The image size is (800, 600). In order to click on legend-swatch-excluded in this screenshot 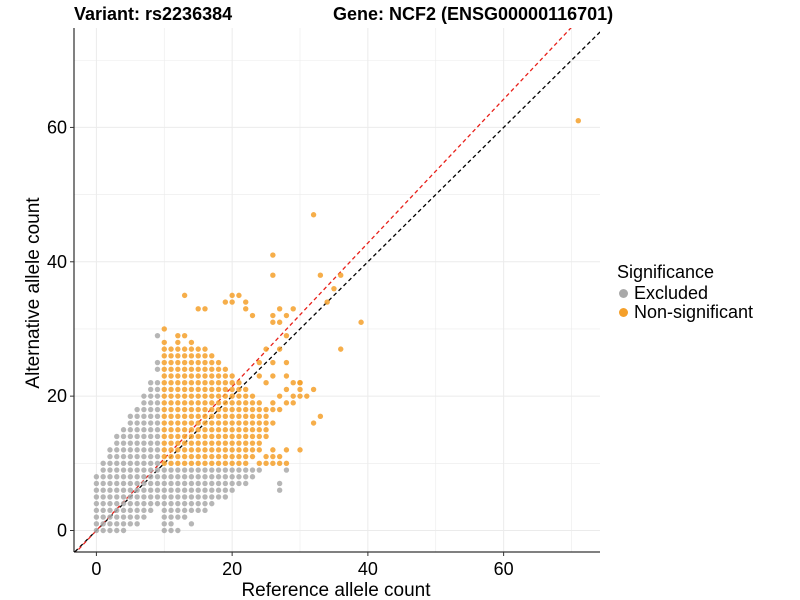, I will do `click(623, 293)`.